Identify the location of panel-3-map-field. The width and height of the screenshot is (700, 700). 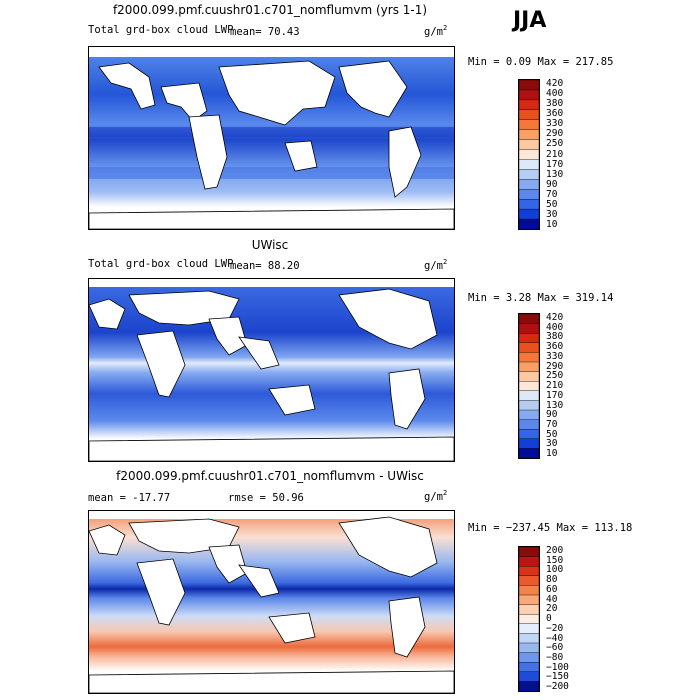
(271, 602).